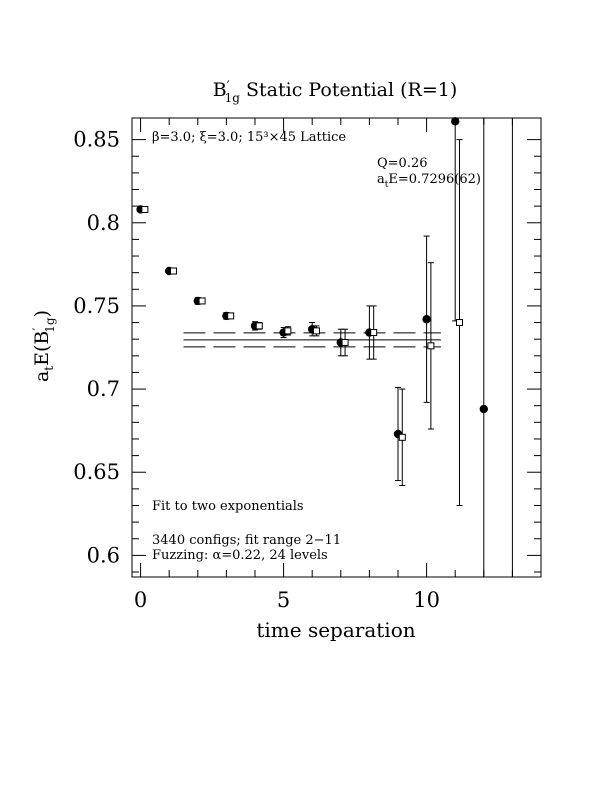  I want to click on annotation-fuzzing: Fuzzing: α=0.22, 24 levels, so click(240, 555).